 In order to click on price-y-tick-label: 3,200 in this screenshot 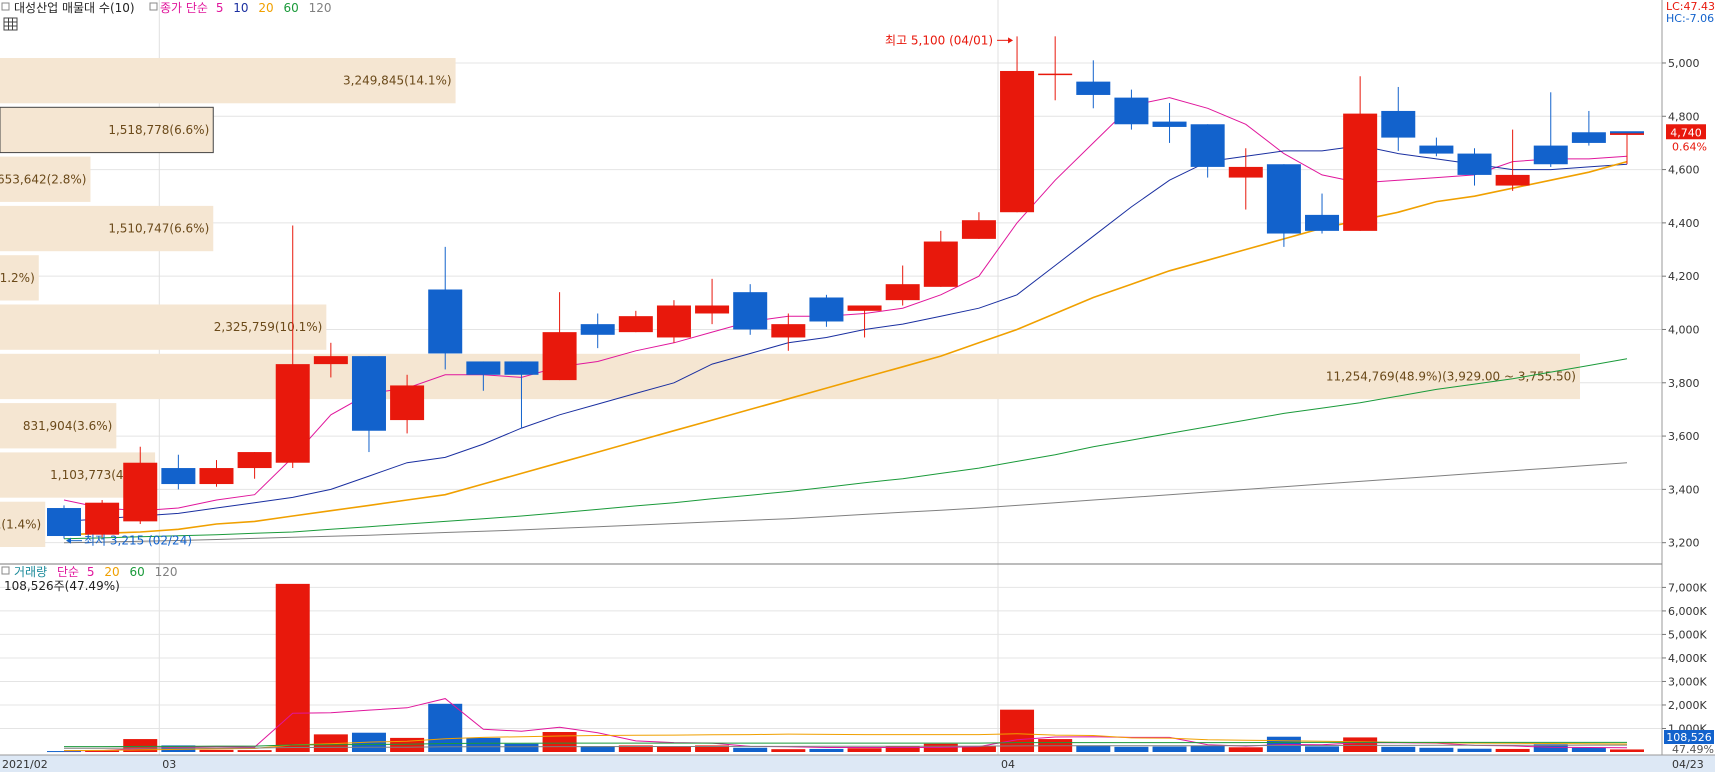, I will do `click(1684, 543)`.